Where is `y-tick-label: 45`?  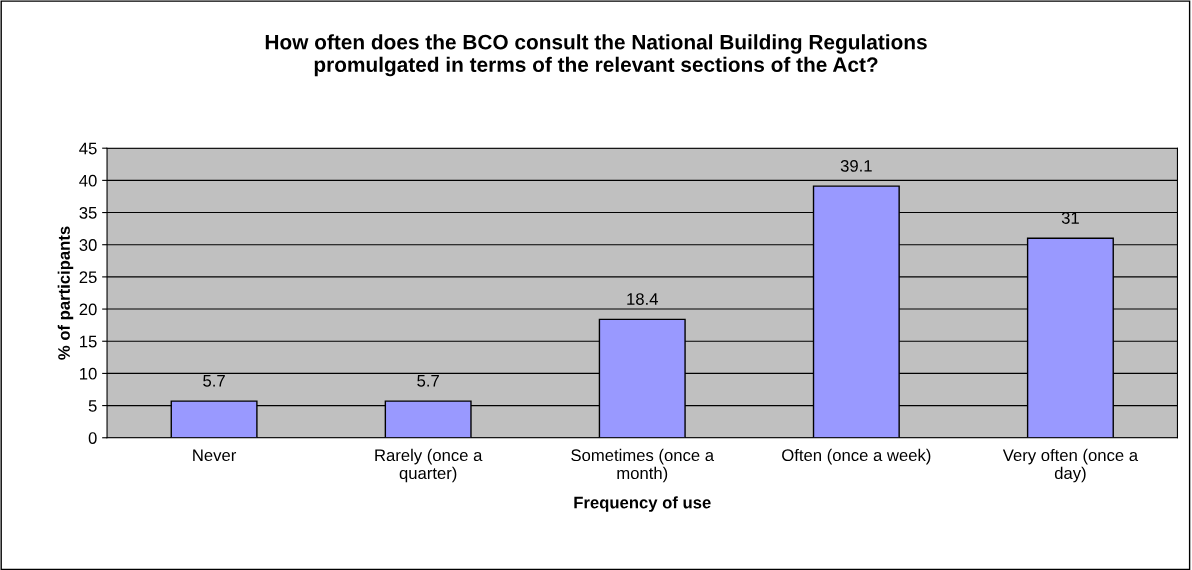 y-tick-label: 45 is located at coordinates (88, 148).